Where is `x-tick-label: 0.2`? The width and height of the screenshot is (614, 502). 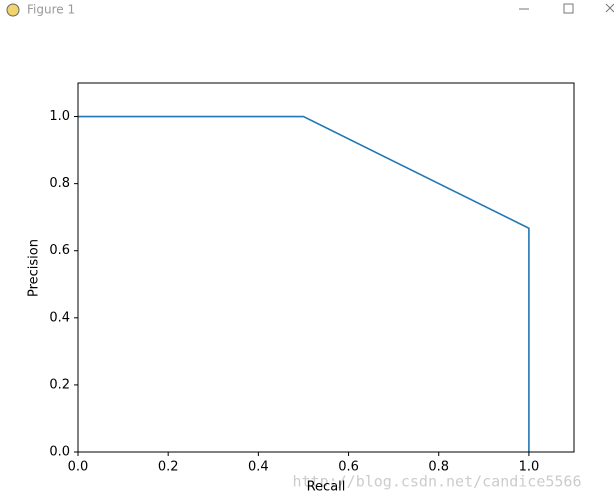
x-tick-label: 0.2 is located at coordinates (168, 467).